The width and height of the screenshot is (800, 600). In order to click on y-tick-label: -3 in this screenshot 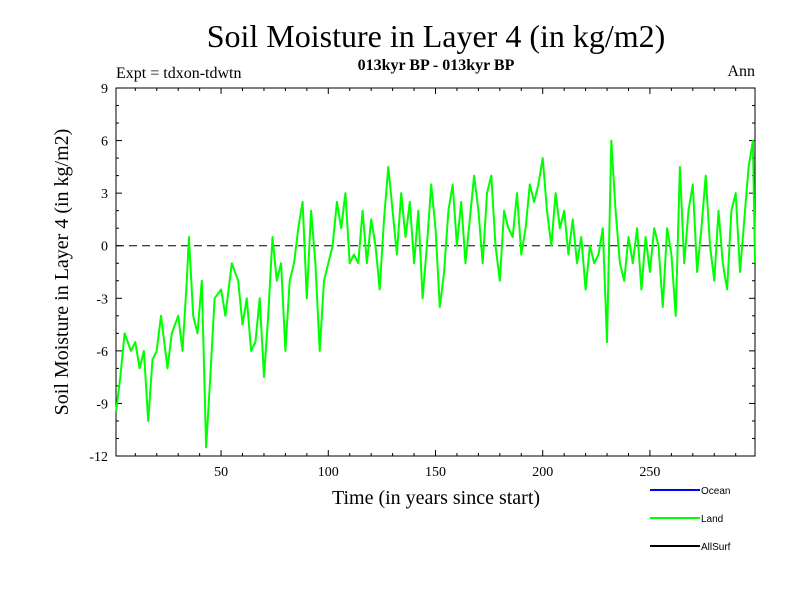, I will do `click(102, 299)`.